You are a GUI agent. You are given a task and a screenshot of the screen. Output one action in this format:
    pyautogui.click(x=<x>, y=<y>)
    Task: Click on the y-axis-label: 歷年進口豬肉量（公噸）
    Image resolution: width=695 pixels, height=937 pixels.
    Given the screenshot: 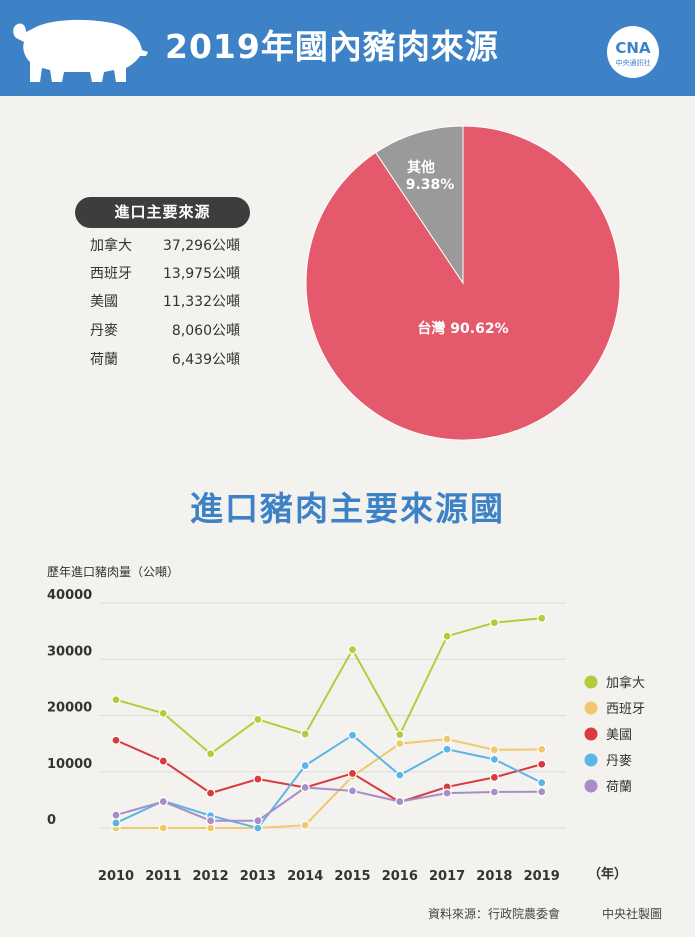 What is the action you would take?
    pyautogui.click(x=113, y=572)
    